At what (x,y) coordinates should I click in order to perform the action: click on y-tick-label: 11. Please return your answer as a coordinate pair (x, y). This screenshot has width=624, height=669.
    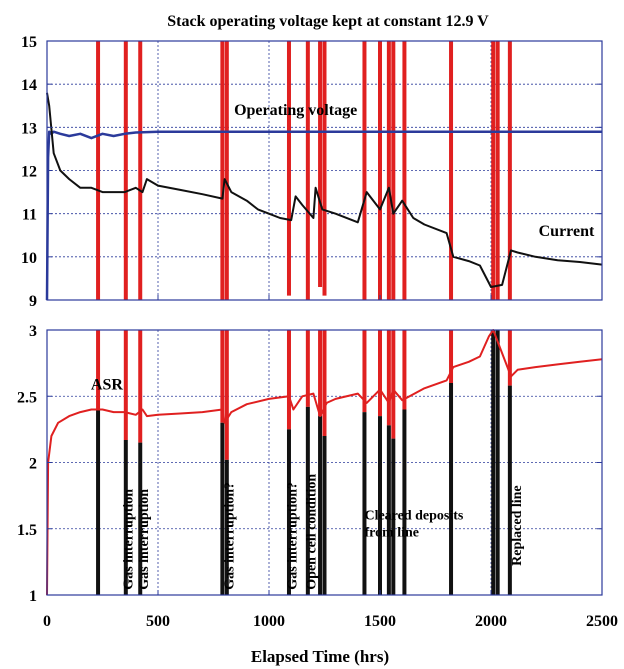
    Looking at the image, I should click on (29, 215).